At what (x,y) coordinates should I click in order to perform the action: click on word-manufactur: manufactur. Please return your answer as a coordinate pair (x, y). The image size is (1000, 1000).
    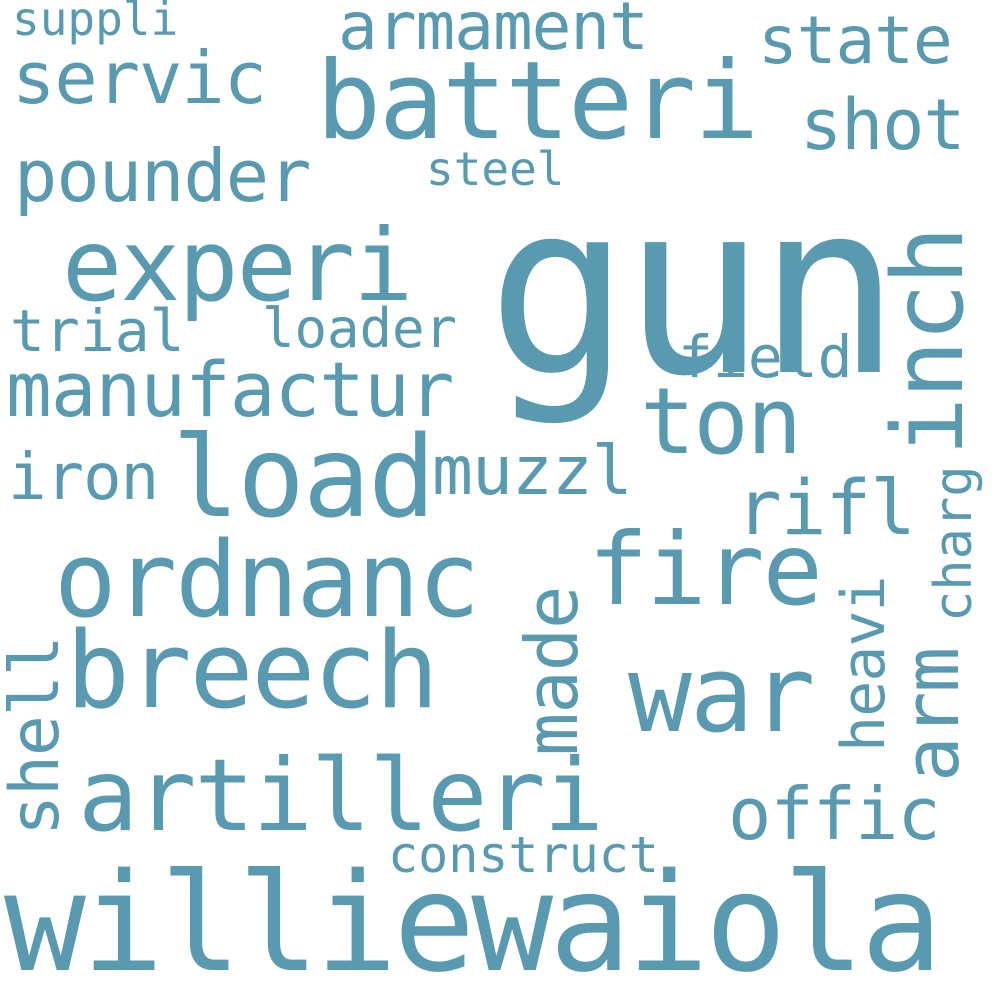
    Looking at the image, I should click on (230, 389).